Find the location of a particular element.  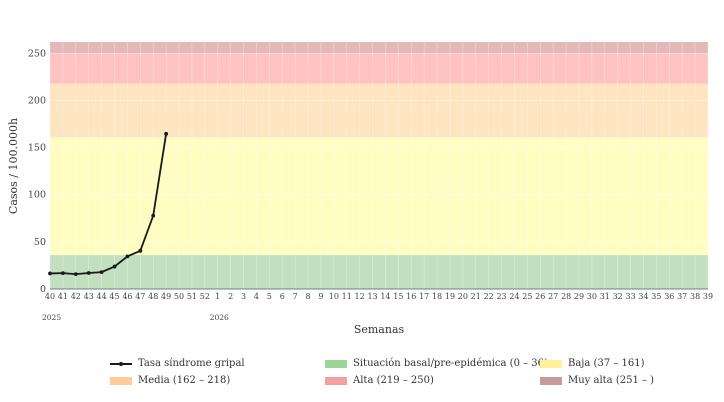

y-tick-labels: 0 50 100 150 200 250 is located at coordinates (37, 171).